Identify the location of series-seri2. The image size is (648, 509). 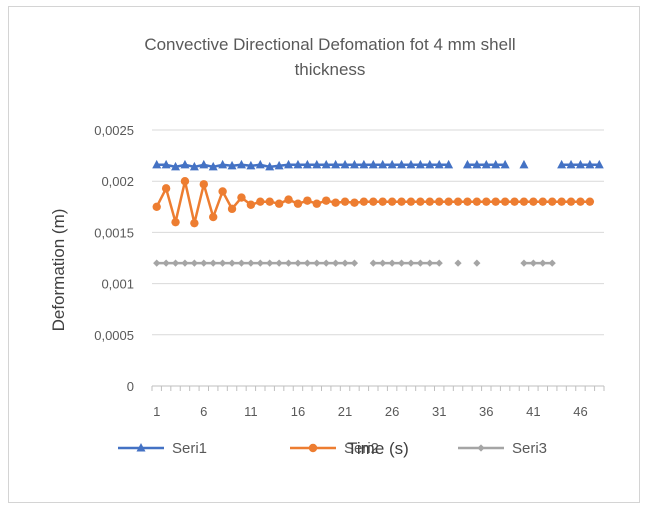
(373, 202).